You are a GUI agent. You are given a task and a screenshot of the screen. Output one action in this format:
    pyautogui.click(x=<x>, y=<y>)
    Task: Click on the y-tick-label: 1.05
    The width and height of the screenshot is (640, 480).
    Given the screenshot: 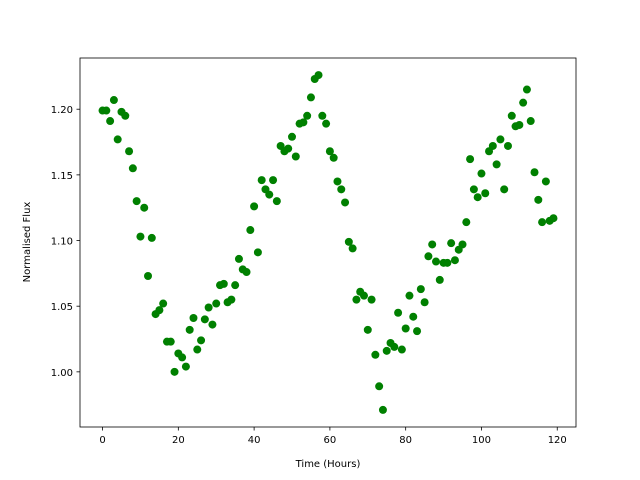 What is the action you would take?
    pyautogui.click(x=62, y=307)
    